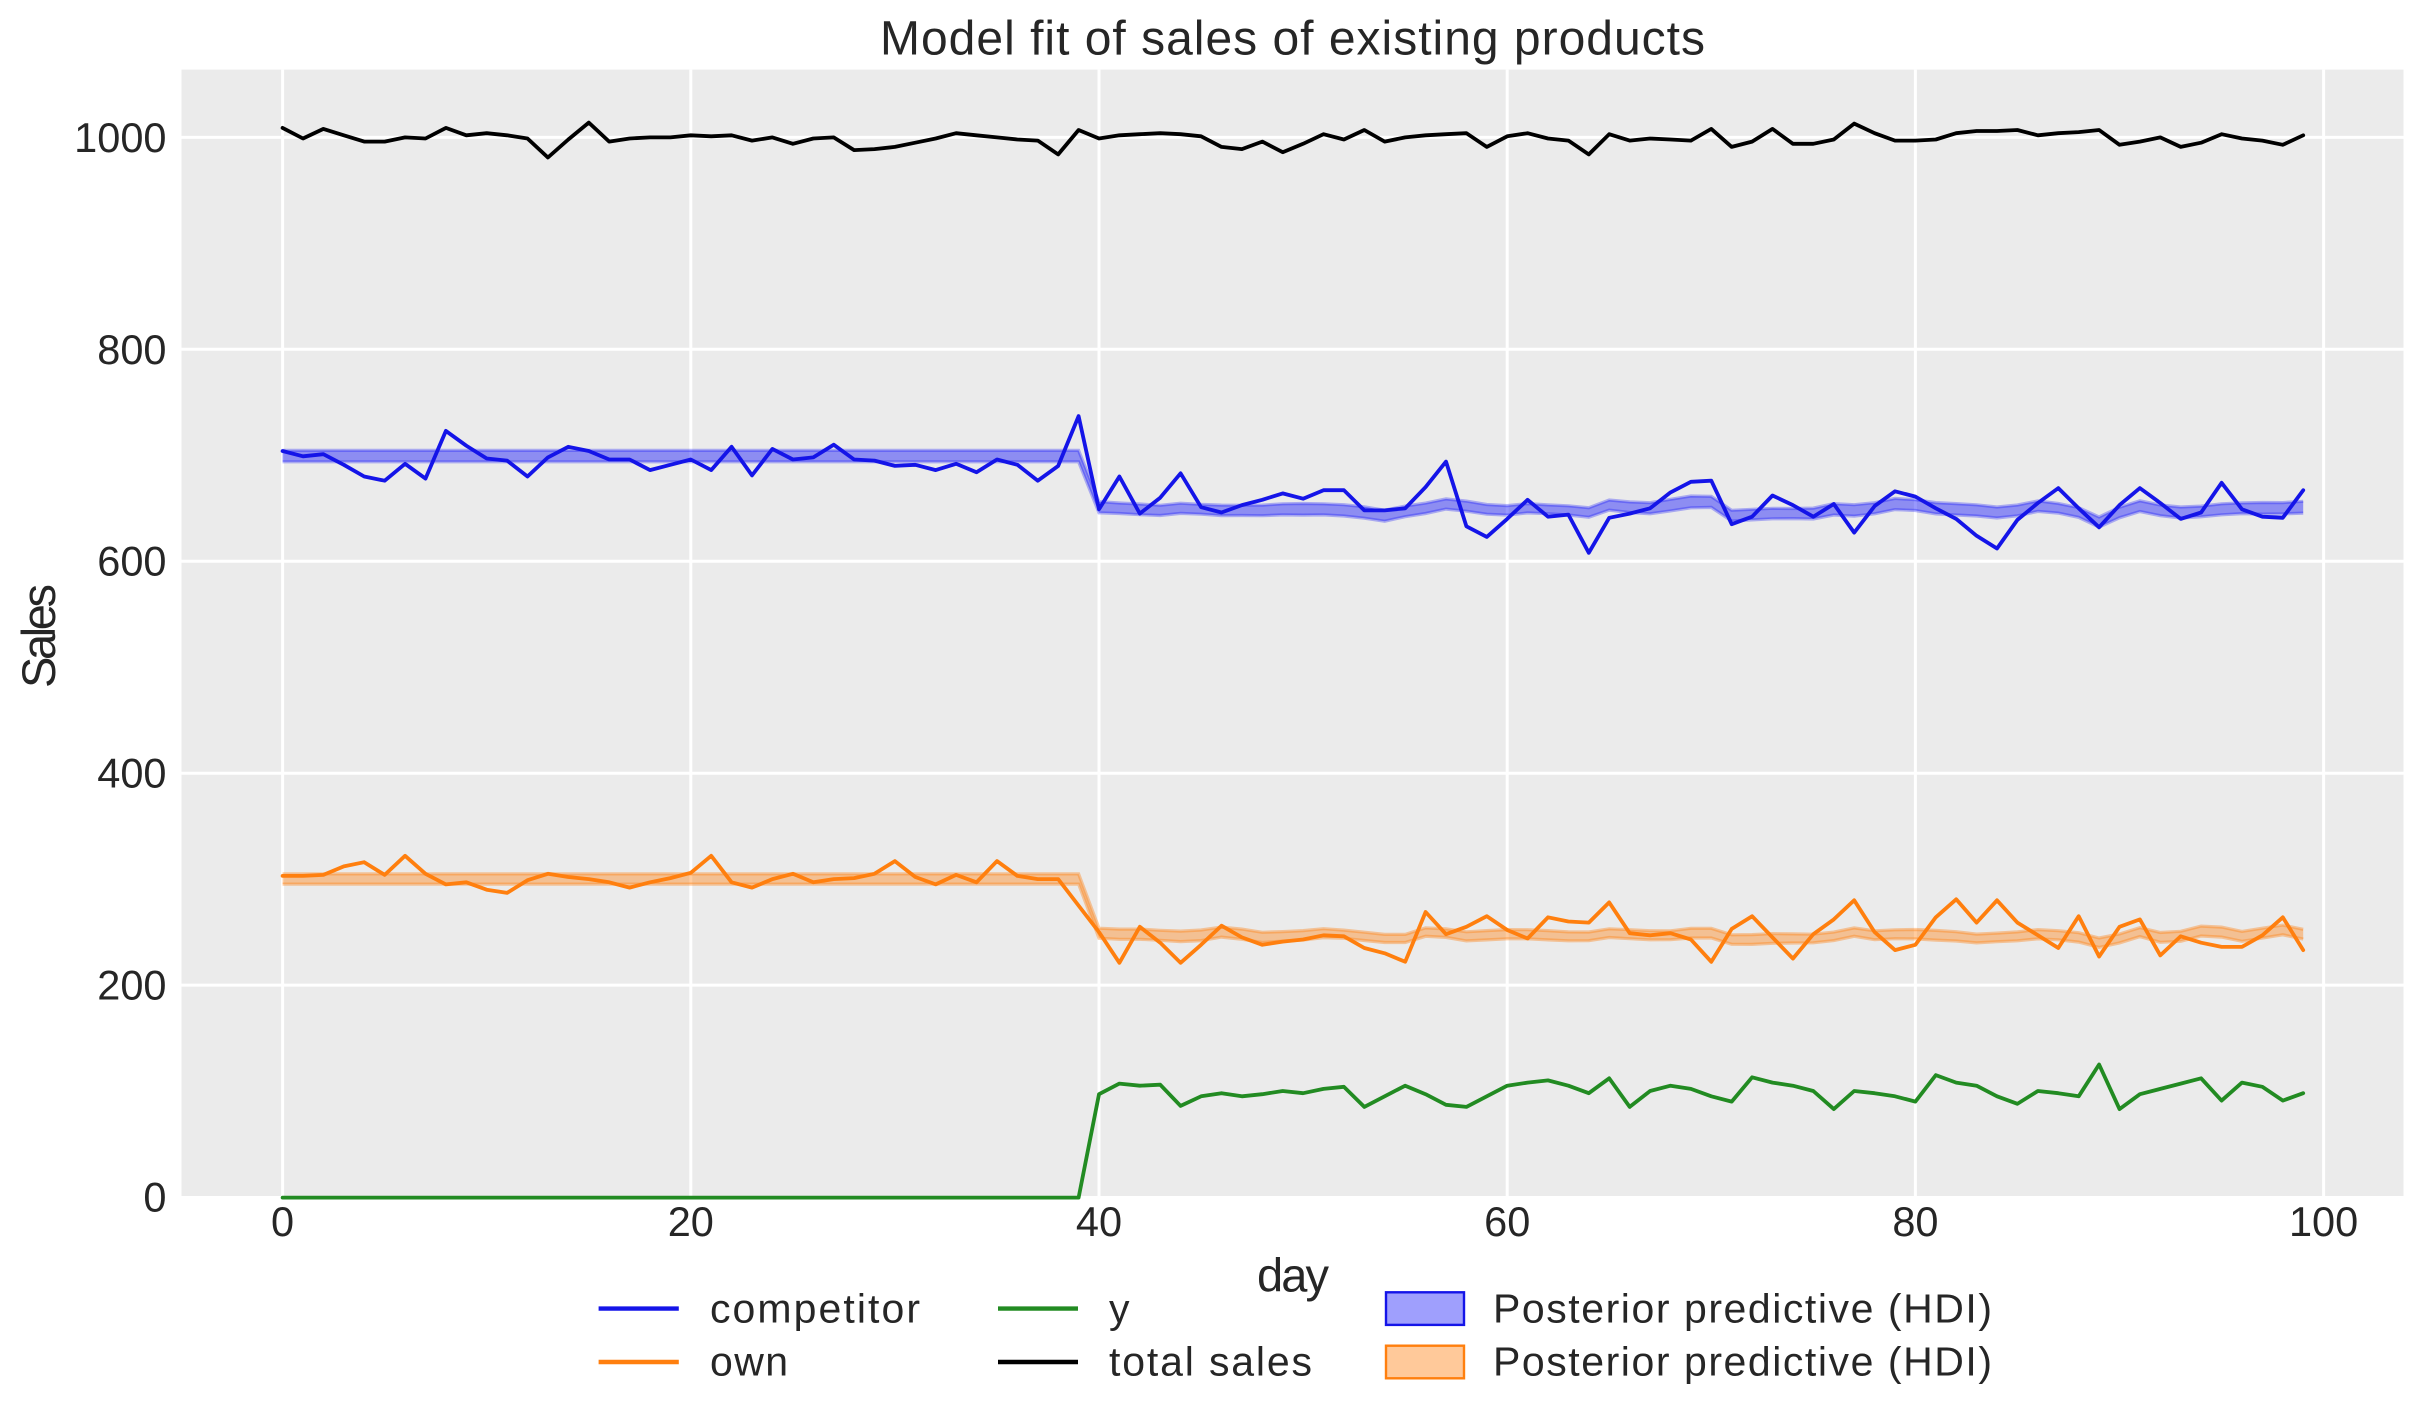 This screenshot has width=2423, height=1423. I want to click on svg-text:Model fit of sales of existing: Model fit of sales of existing products, so click(1292, 39).